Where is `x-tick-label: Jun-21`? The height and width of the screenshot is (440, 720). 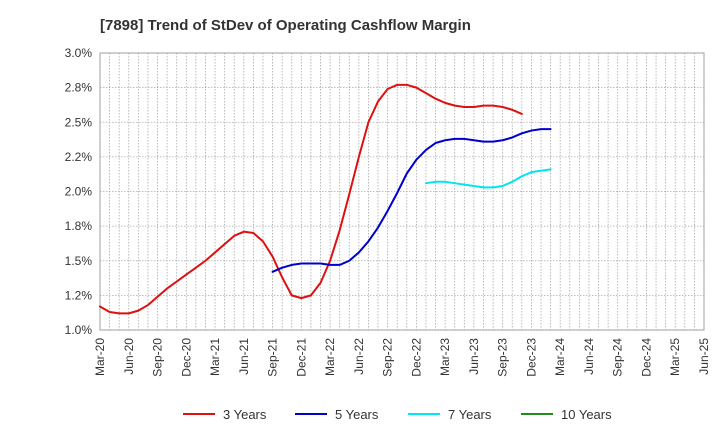 x-tick-label: Jun-21 is located at coordinates (244, 356).